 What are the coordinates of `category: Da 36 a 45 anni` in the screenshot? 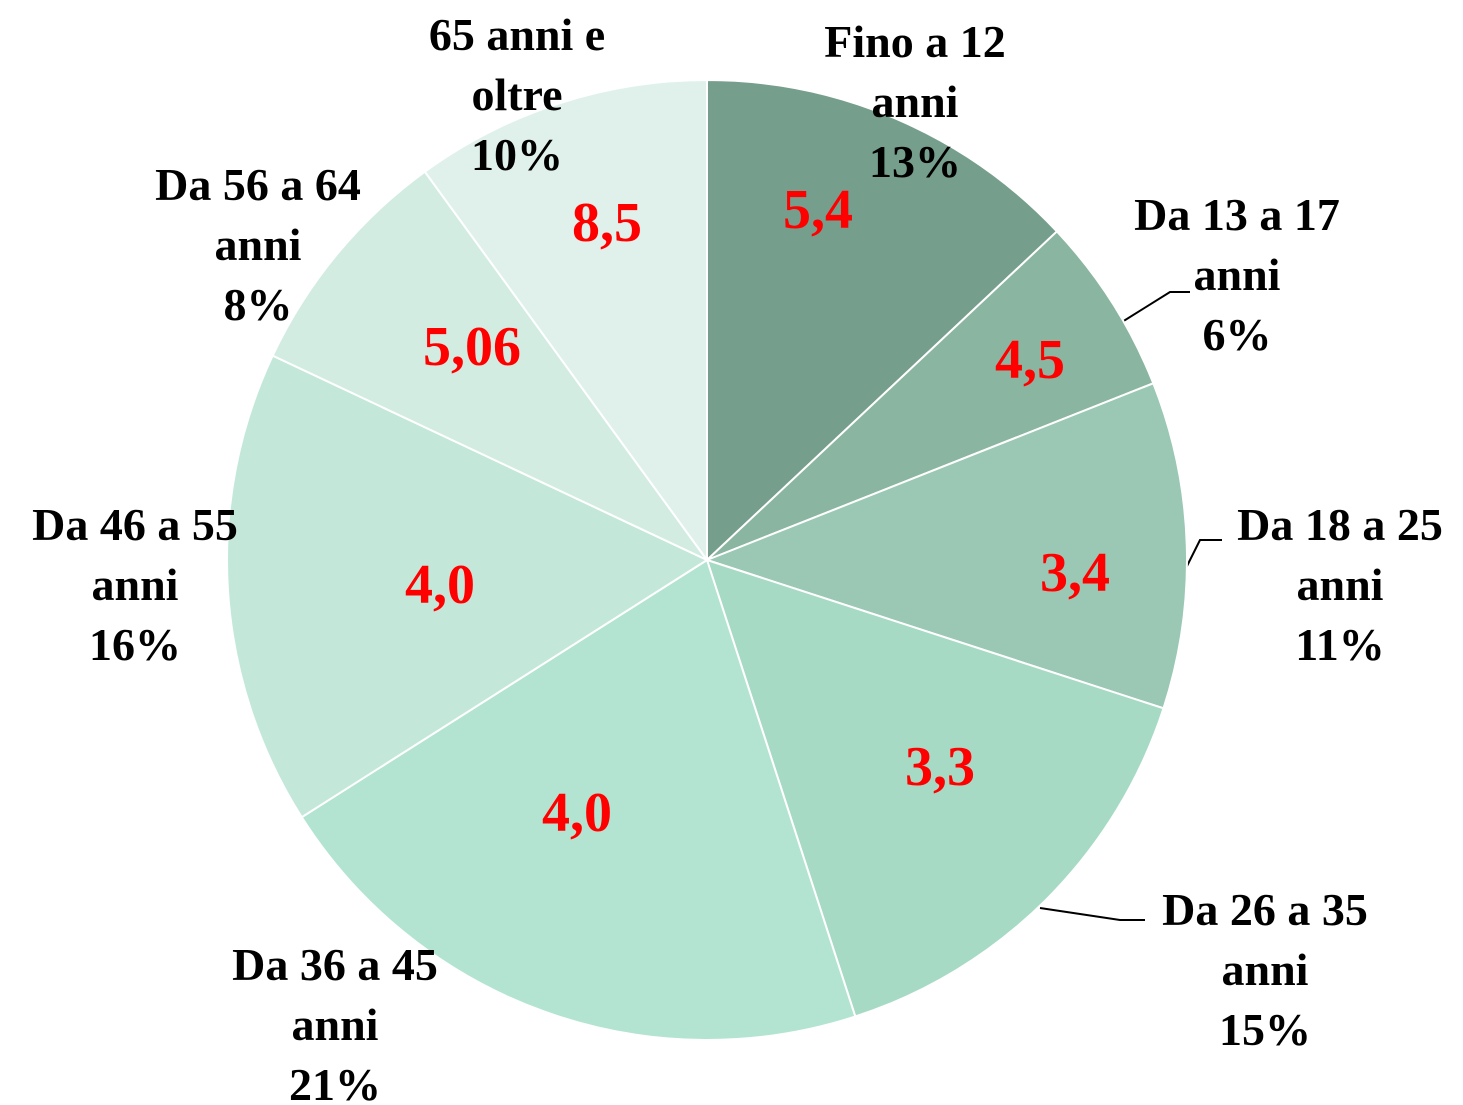 It's located at (335, 994).